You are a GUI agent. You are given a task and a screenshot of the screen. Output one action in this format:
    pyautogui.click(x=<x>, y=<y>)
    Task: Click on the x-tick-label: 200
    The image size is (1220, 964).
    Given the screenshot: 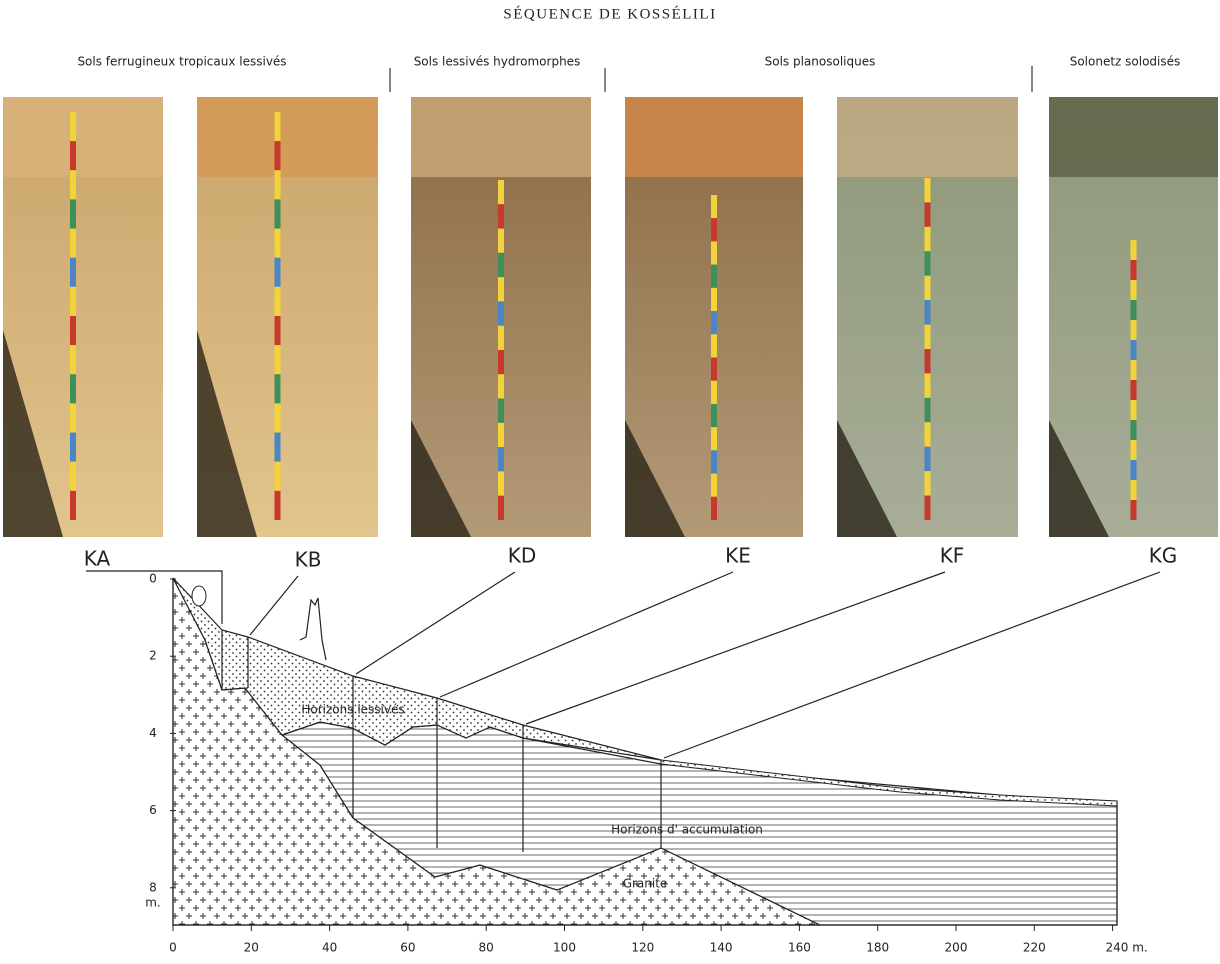 What is the action you would take?
    pyautogui.click(x=956, y=948)
    